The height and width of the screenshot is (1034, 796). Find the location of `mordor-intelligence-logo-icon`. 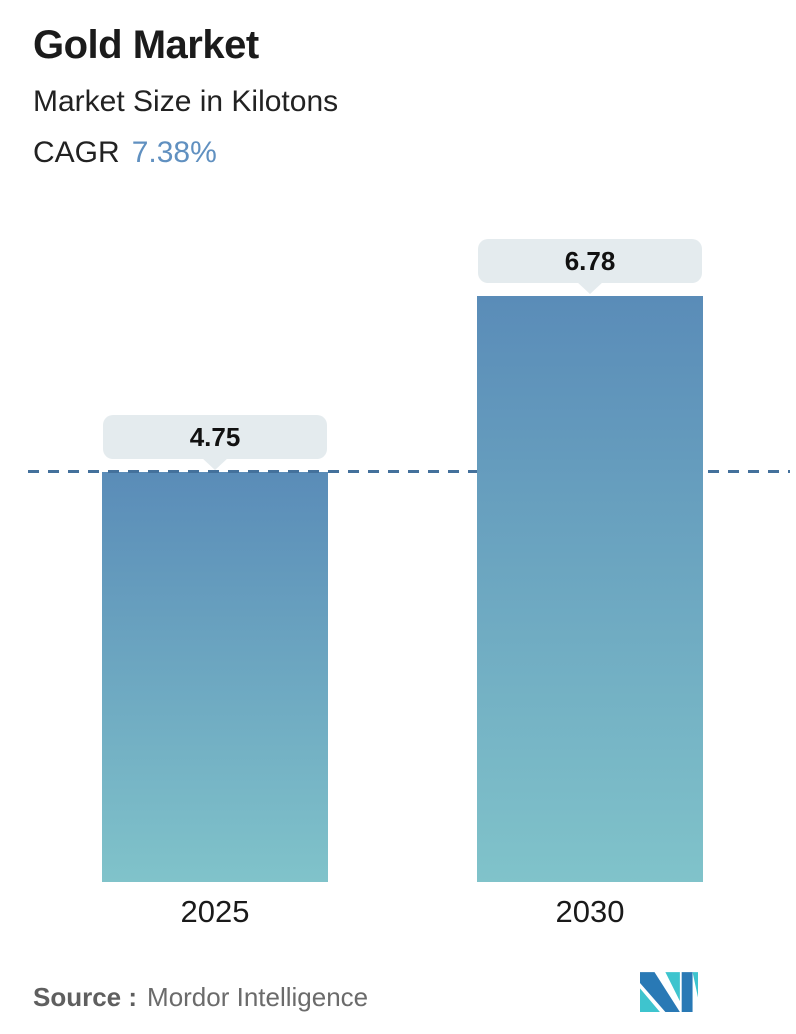

mordor-intelligence-logo-icon is located at coordinates (669, 992).